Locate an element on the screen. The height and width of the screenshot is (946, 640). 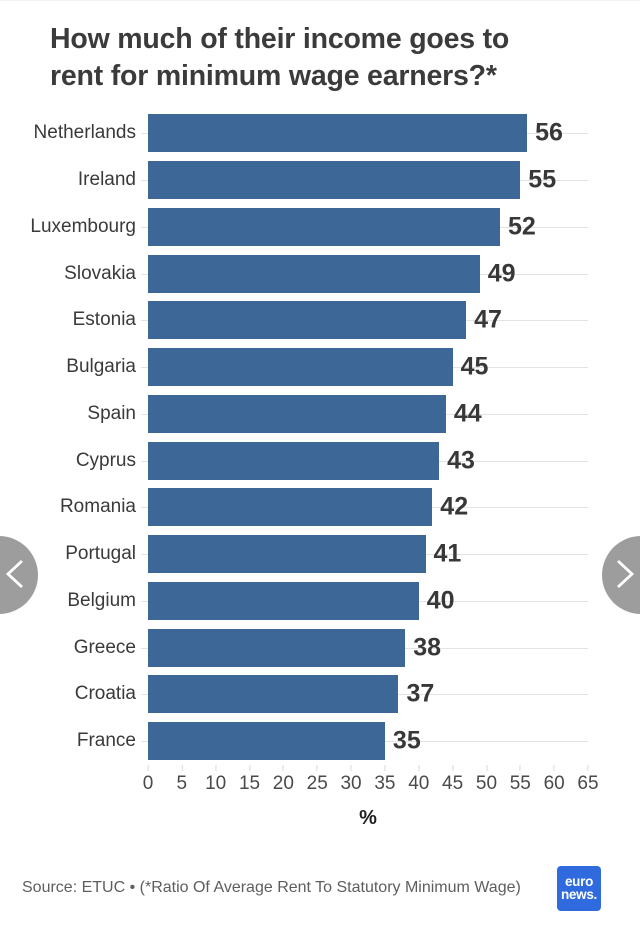
bar-track: 37 is located at coordinates (364, 694).